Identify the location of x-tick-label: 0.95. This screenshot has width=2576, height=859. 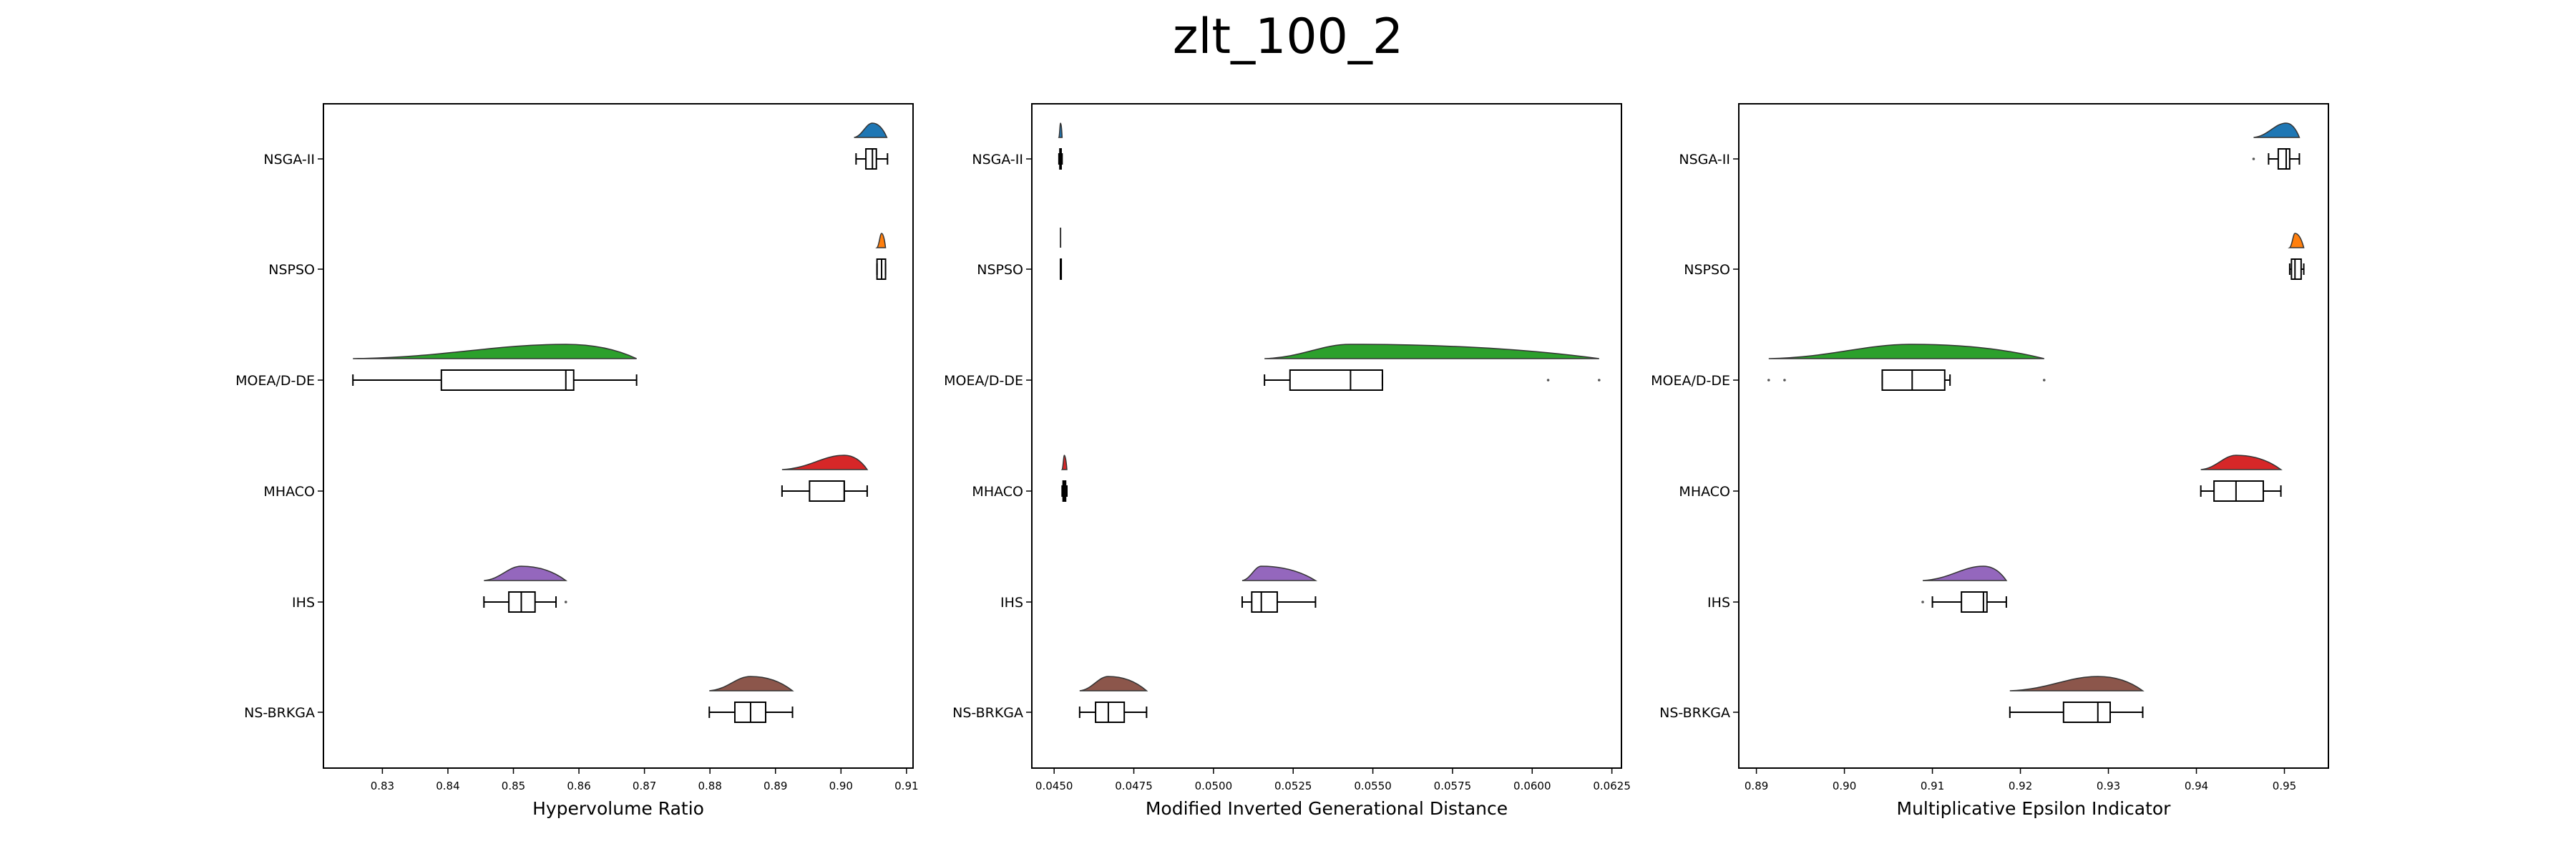
(2284, 786).